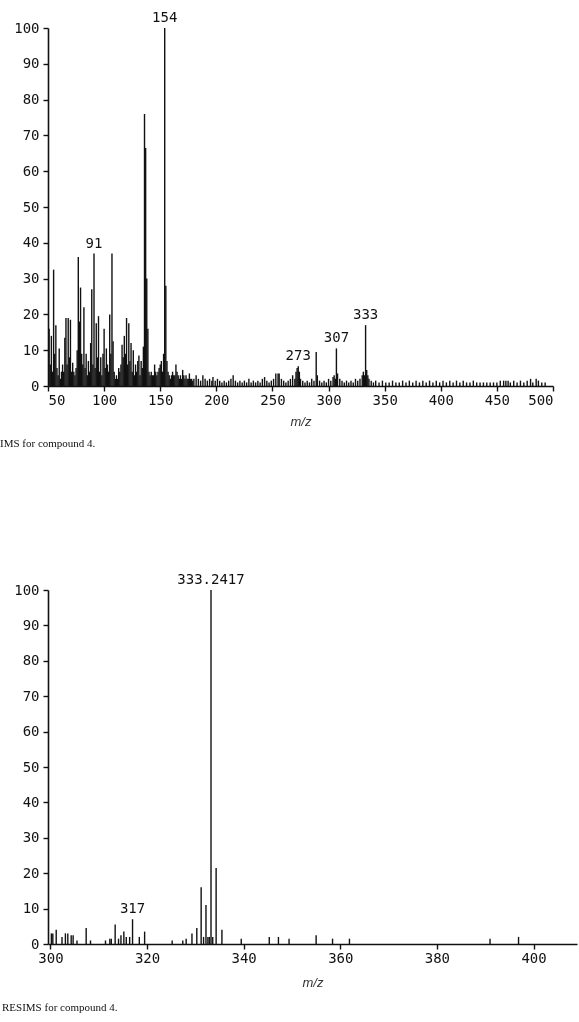  I want to click on x-tick-label: 50, so click(57, 399).